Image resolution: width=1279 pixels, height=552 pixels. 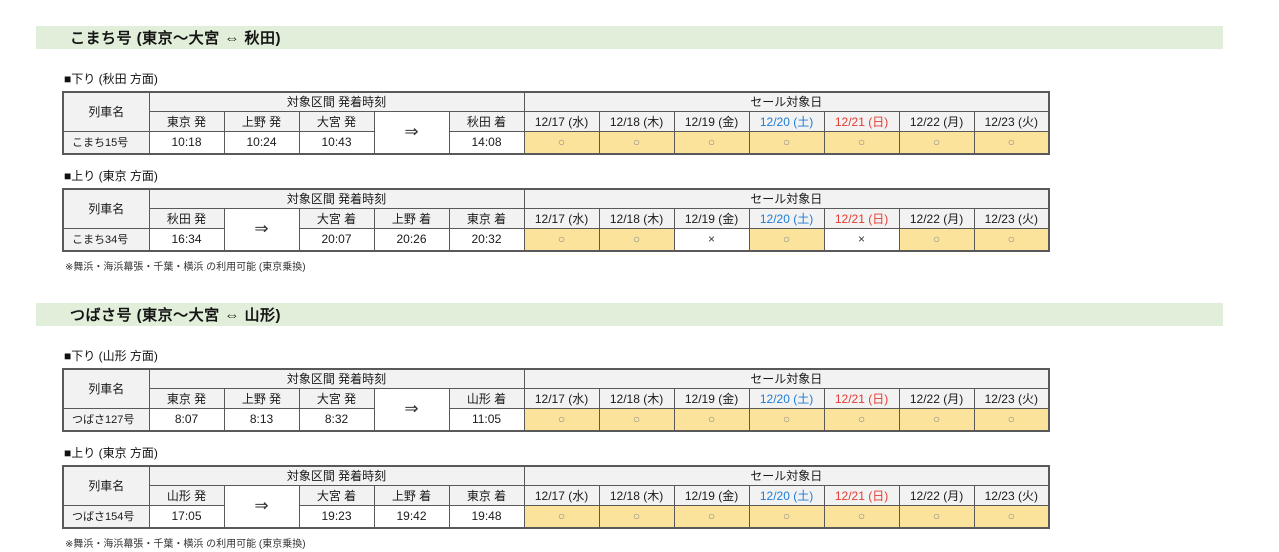 I want to click on time-cell: 19:23, so click(x=336, y=516).